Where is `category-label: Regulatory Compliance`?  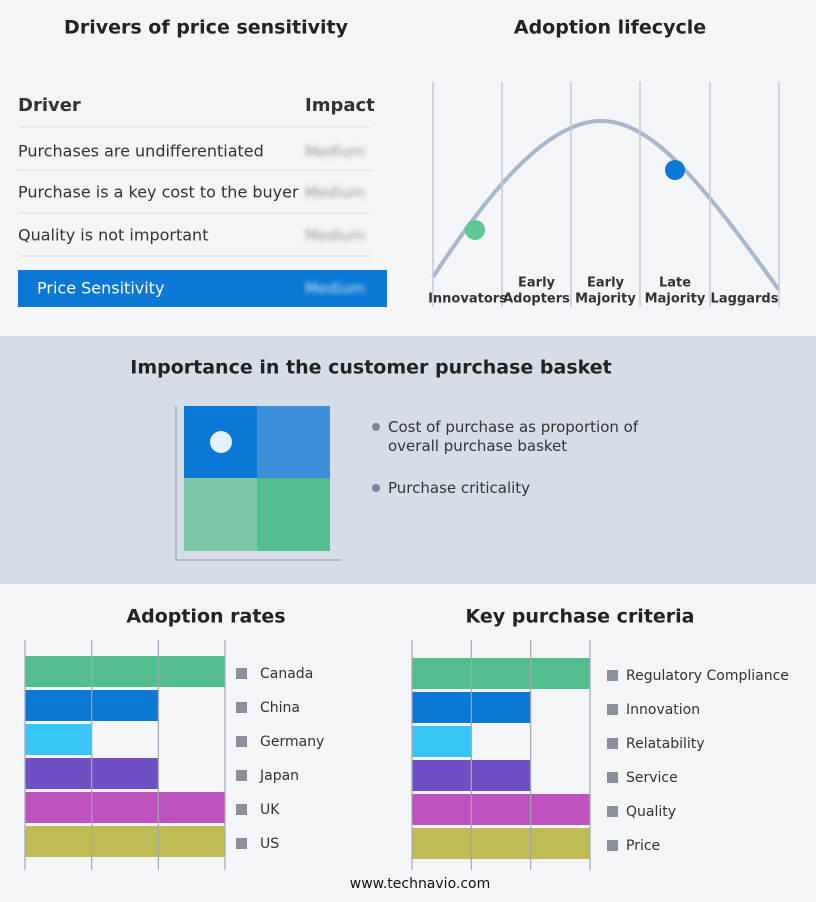
category-label: Regulatory Compliance is located at coordinates (707, 676).